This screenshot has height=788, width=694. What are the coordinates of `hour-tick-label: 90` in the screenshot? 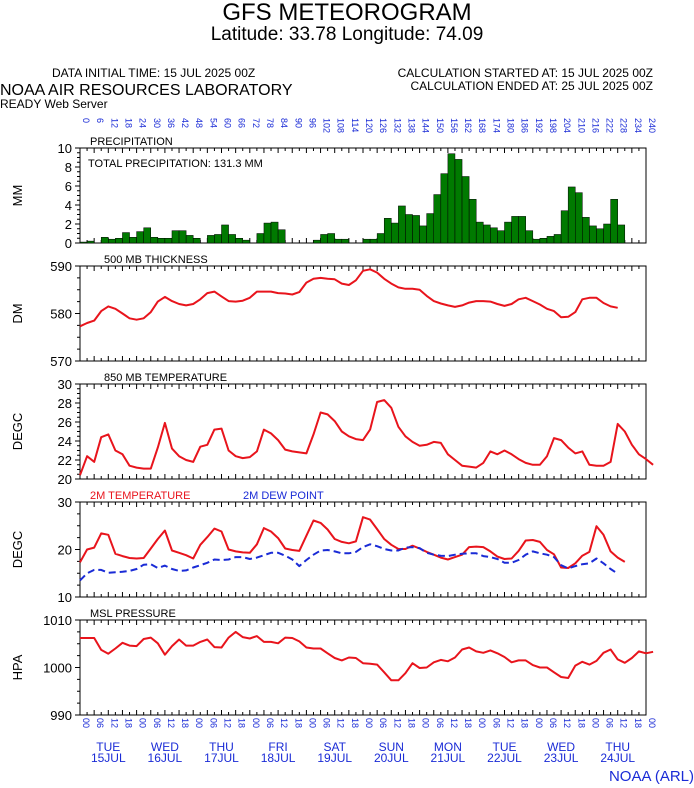 It's located at (298, 123).